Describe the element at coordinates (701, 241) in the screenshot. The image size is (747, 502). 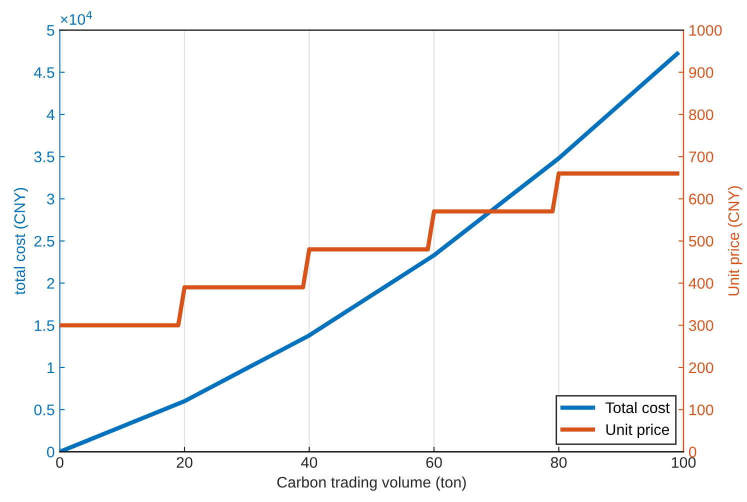
I see `y2-tick-label: 500` at that location.